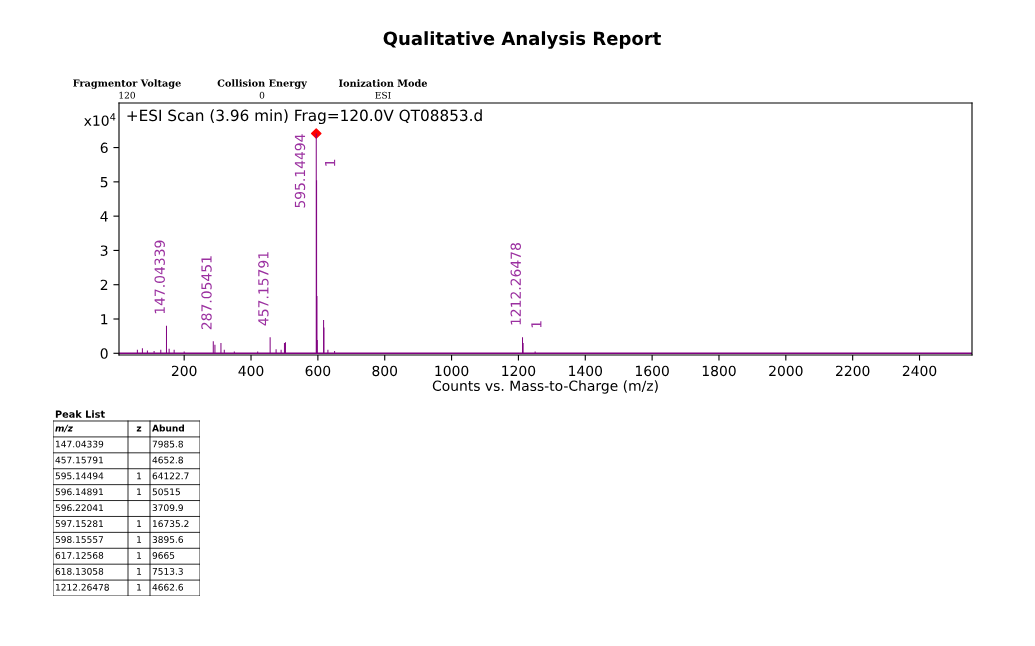 The width and height of the screenshot is (1035, 646). What do you see at coordinates (104, 319) in the screenshot?
I see `y-tick-label: 1` at bounding box center [104, 319].